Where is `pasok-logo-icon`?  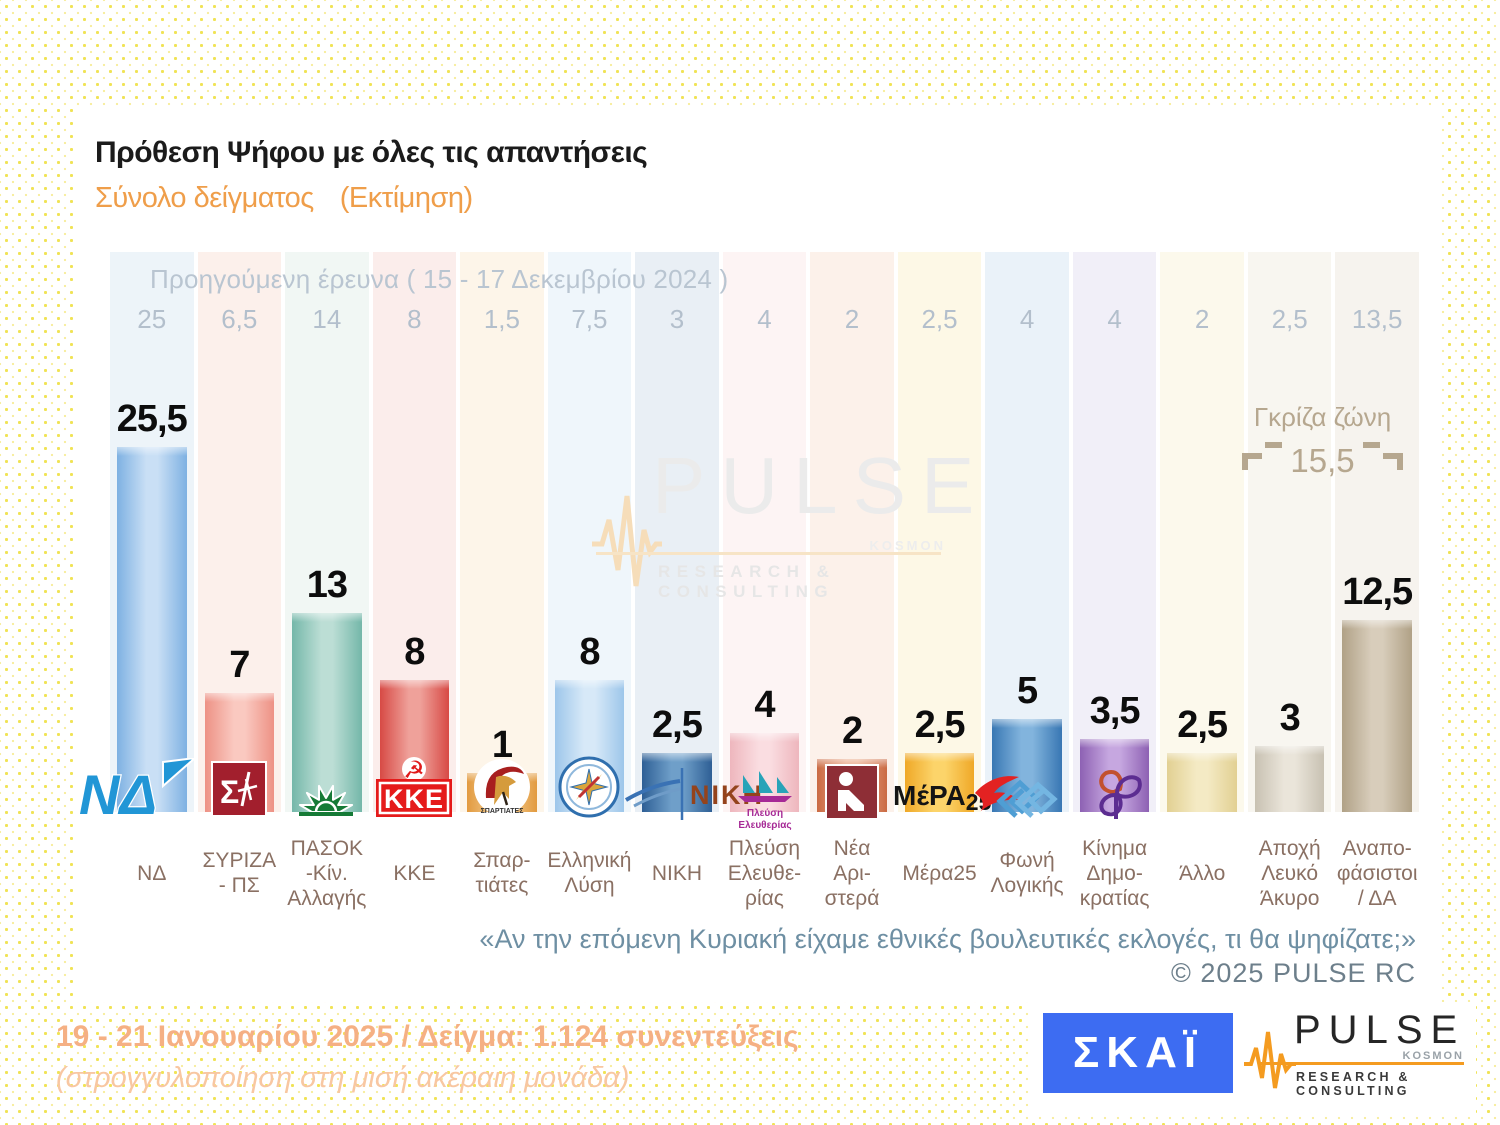 pasok-logo-icon is located at coordinates (327, 789).